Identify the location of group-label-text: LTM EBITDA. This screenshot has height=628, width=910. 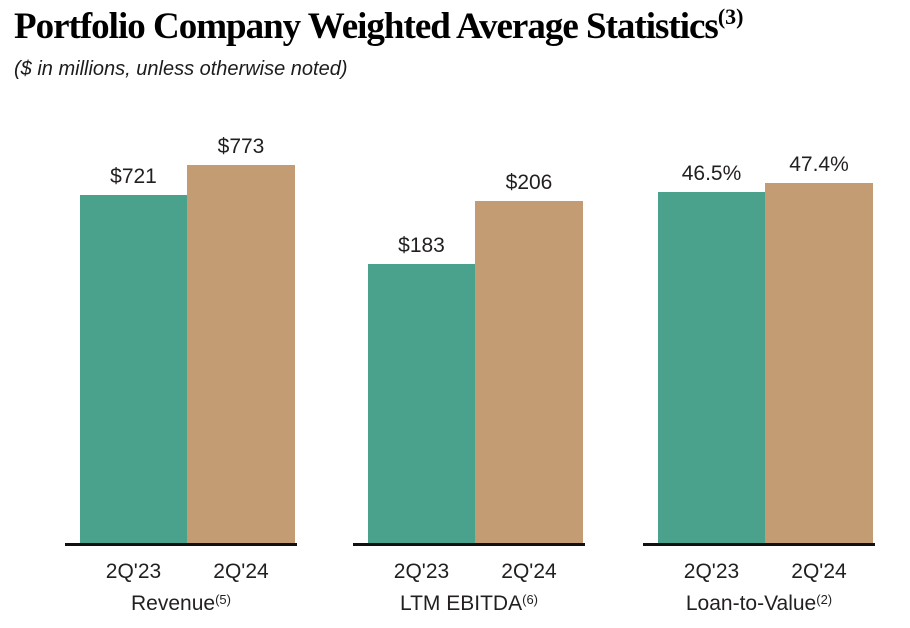
(461, 603).